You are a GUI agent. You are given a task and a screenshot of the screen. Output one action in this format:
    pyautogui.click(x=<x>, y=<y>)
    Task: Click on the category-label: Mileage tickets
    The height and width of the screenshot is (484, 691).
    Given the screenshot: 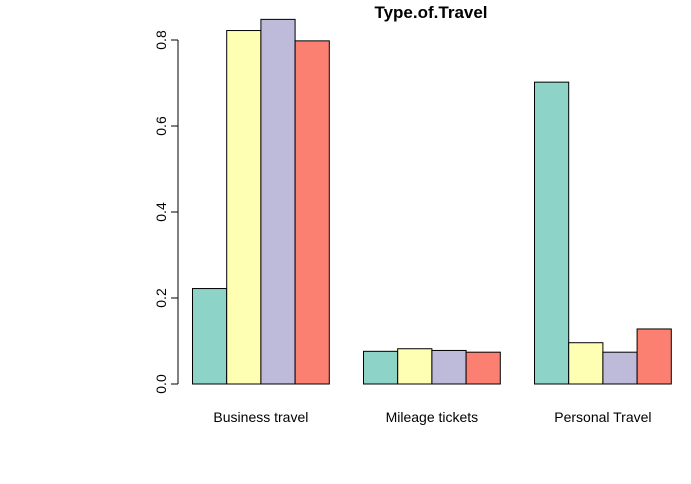 What is the action you would take?
    pyautogui.click(x=432, y=417)
    